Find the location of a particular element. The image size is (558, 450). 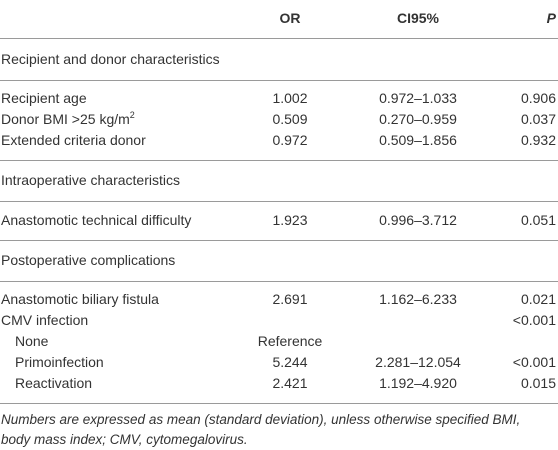

ci-cell: 0.509–1.856 is located at coordinates (418, 140).